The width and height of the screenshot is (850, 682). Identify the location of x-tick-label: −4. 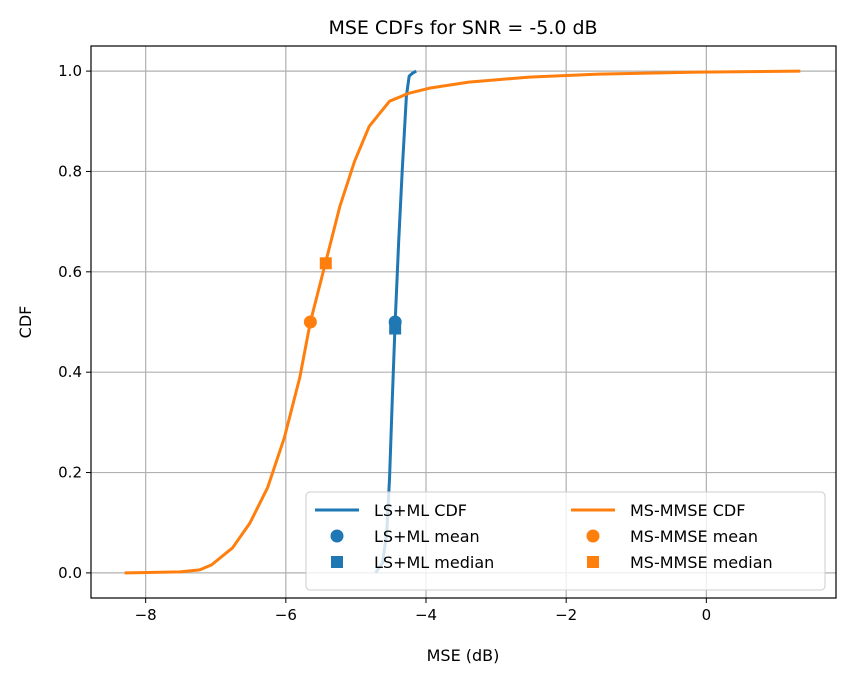
(426, 615).